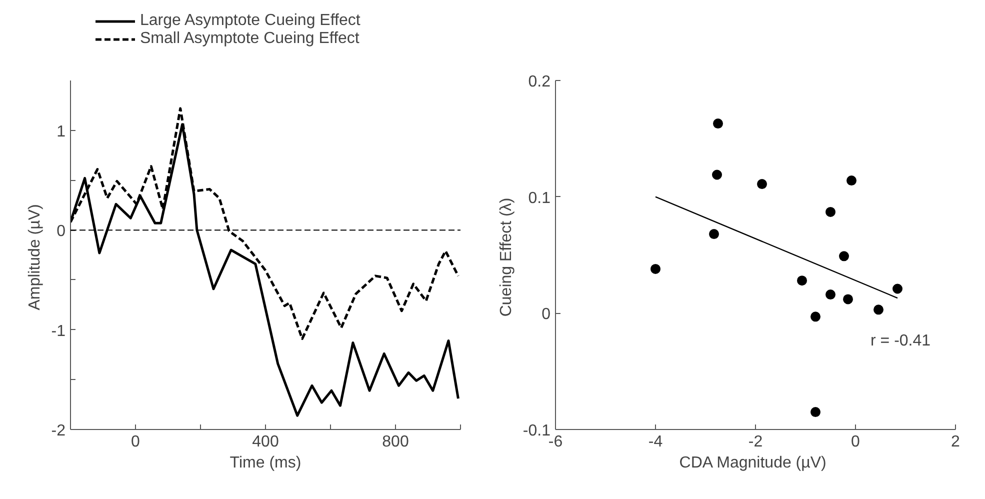 The width and height of the screenshot is (985, 499). I want to click on x-tick-label: -2, so click(755, 442).